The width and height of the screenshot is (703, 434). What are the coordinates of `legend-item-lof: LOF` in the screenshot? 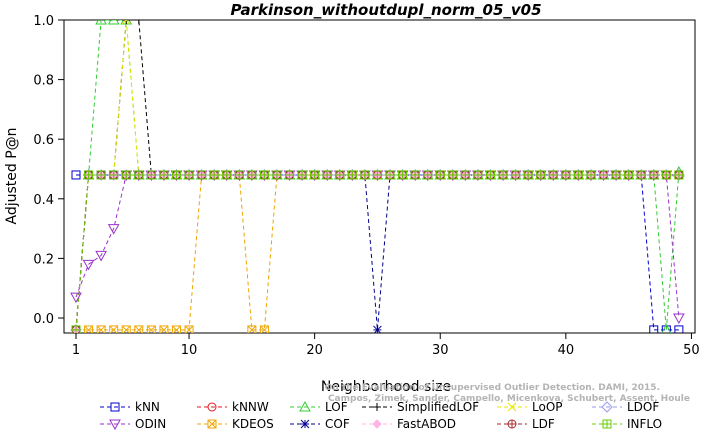 It's located at (319, 407).